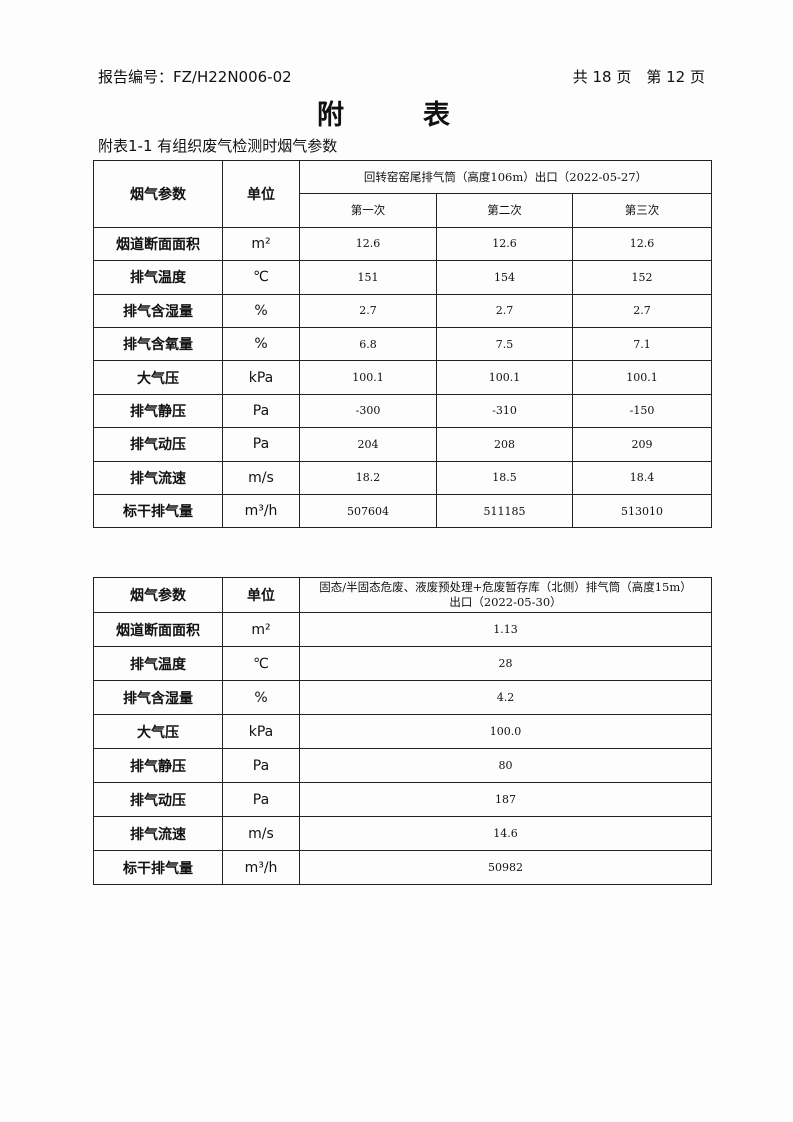 This screenshot has width=793, height=1122. What do you see at coordinates (642, 344) in the screenshot?
I see `value-cell: 7.1` at bounding box center [642, 344].